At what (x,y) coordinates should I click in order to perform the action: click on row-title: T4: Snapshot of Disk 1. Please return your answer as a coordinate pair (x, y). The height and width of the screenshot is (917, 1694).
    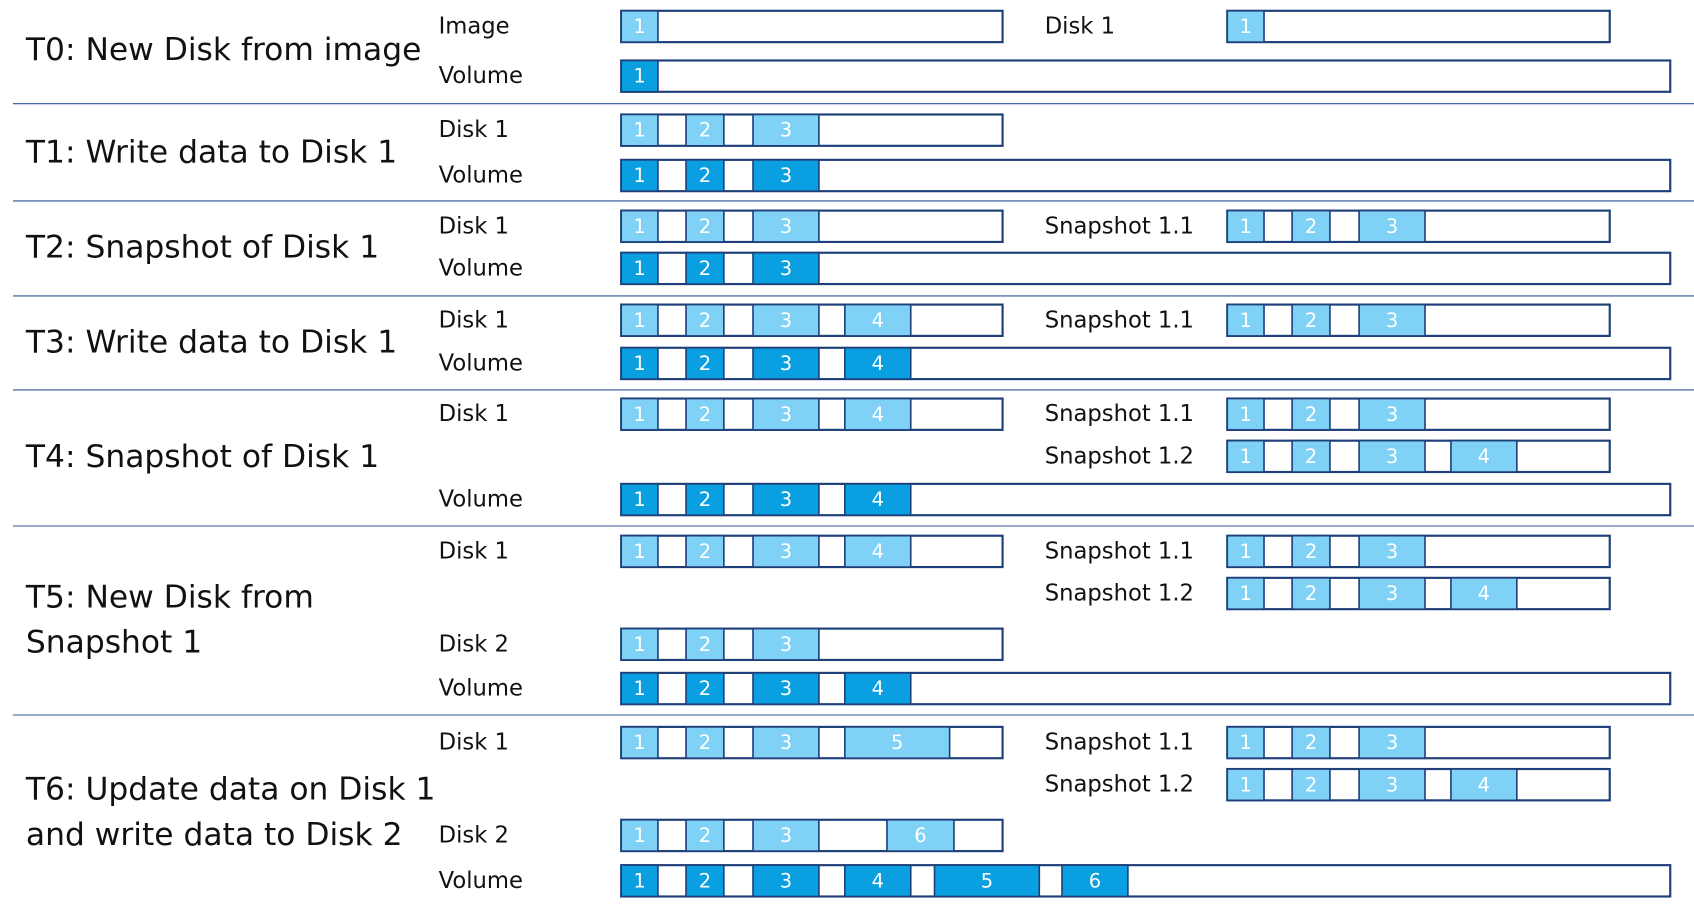
    Looking at the image, I should click on (202, 457).